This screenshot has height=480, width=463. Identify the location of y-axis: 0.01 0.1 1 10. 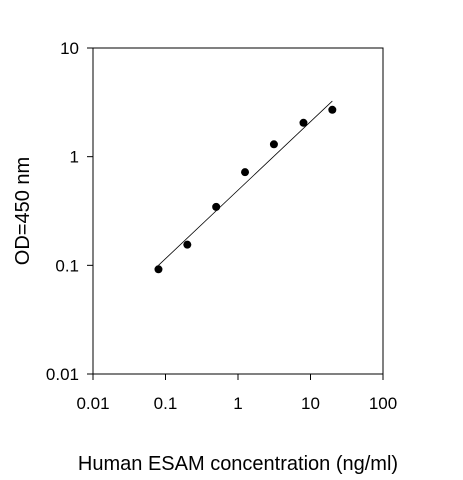
(69, 211).